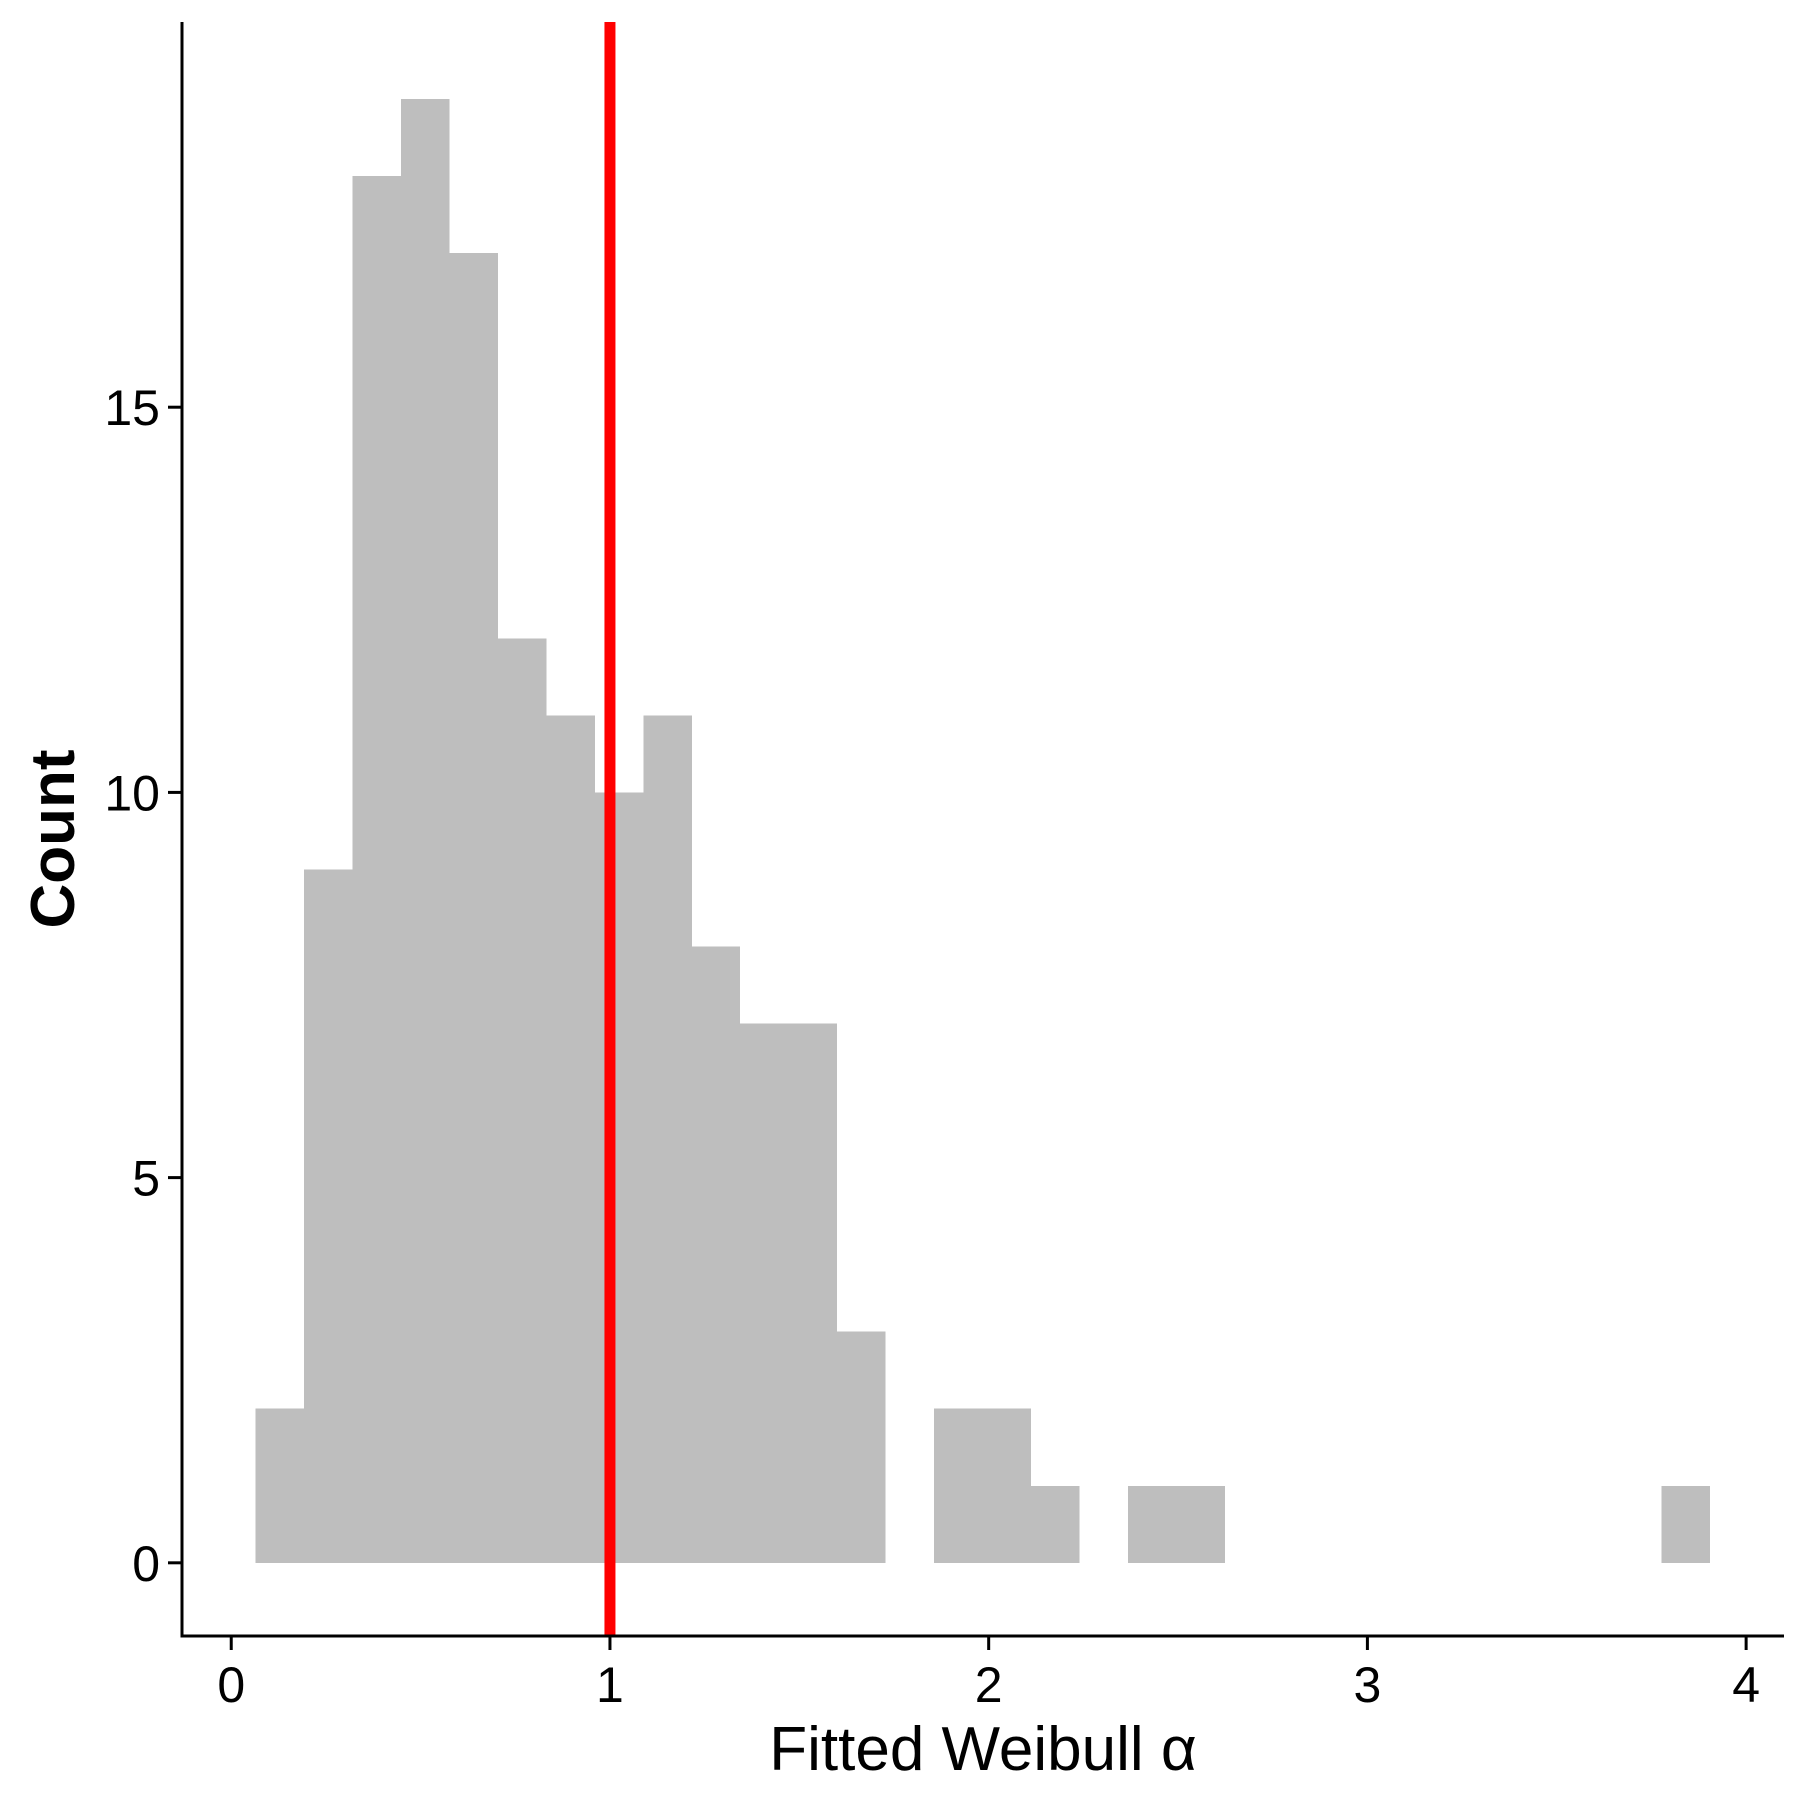 The width and height of the screenshot is (1800, 1800). What do you see at coordinates (143, 986) in the screenshot?
I see `y-axis-ticks: 0 5 10 15` at bounding box center [143, 986].